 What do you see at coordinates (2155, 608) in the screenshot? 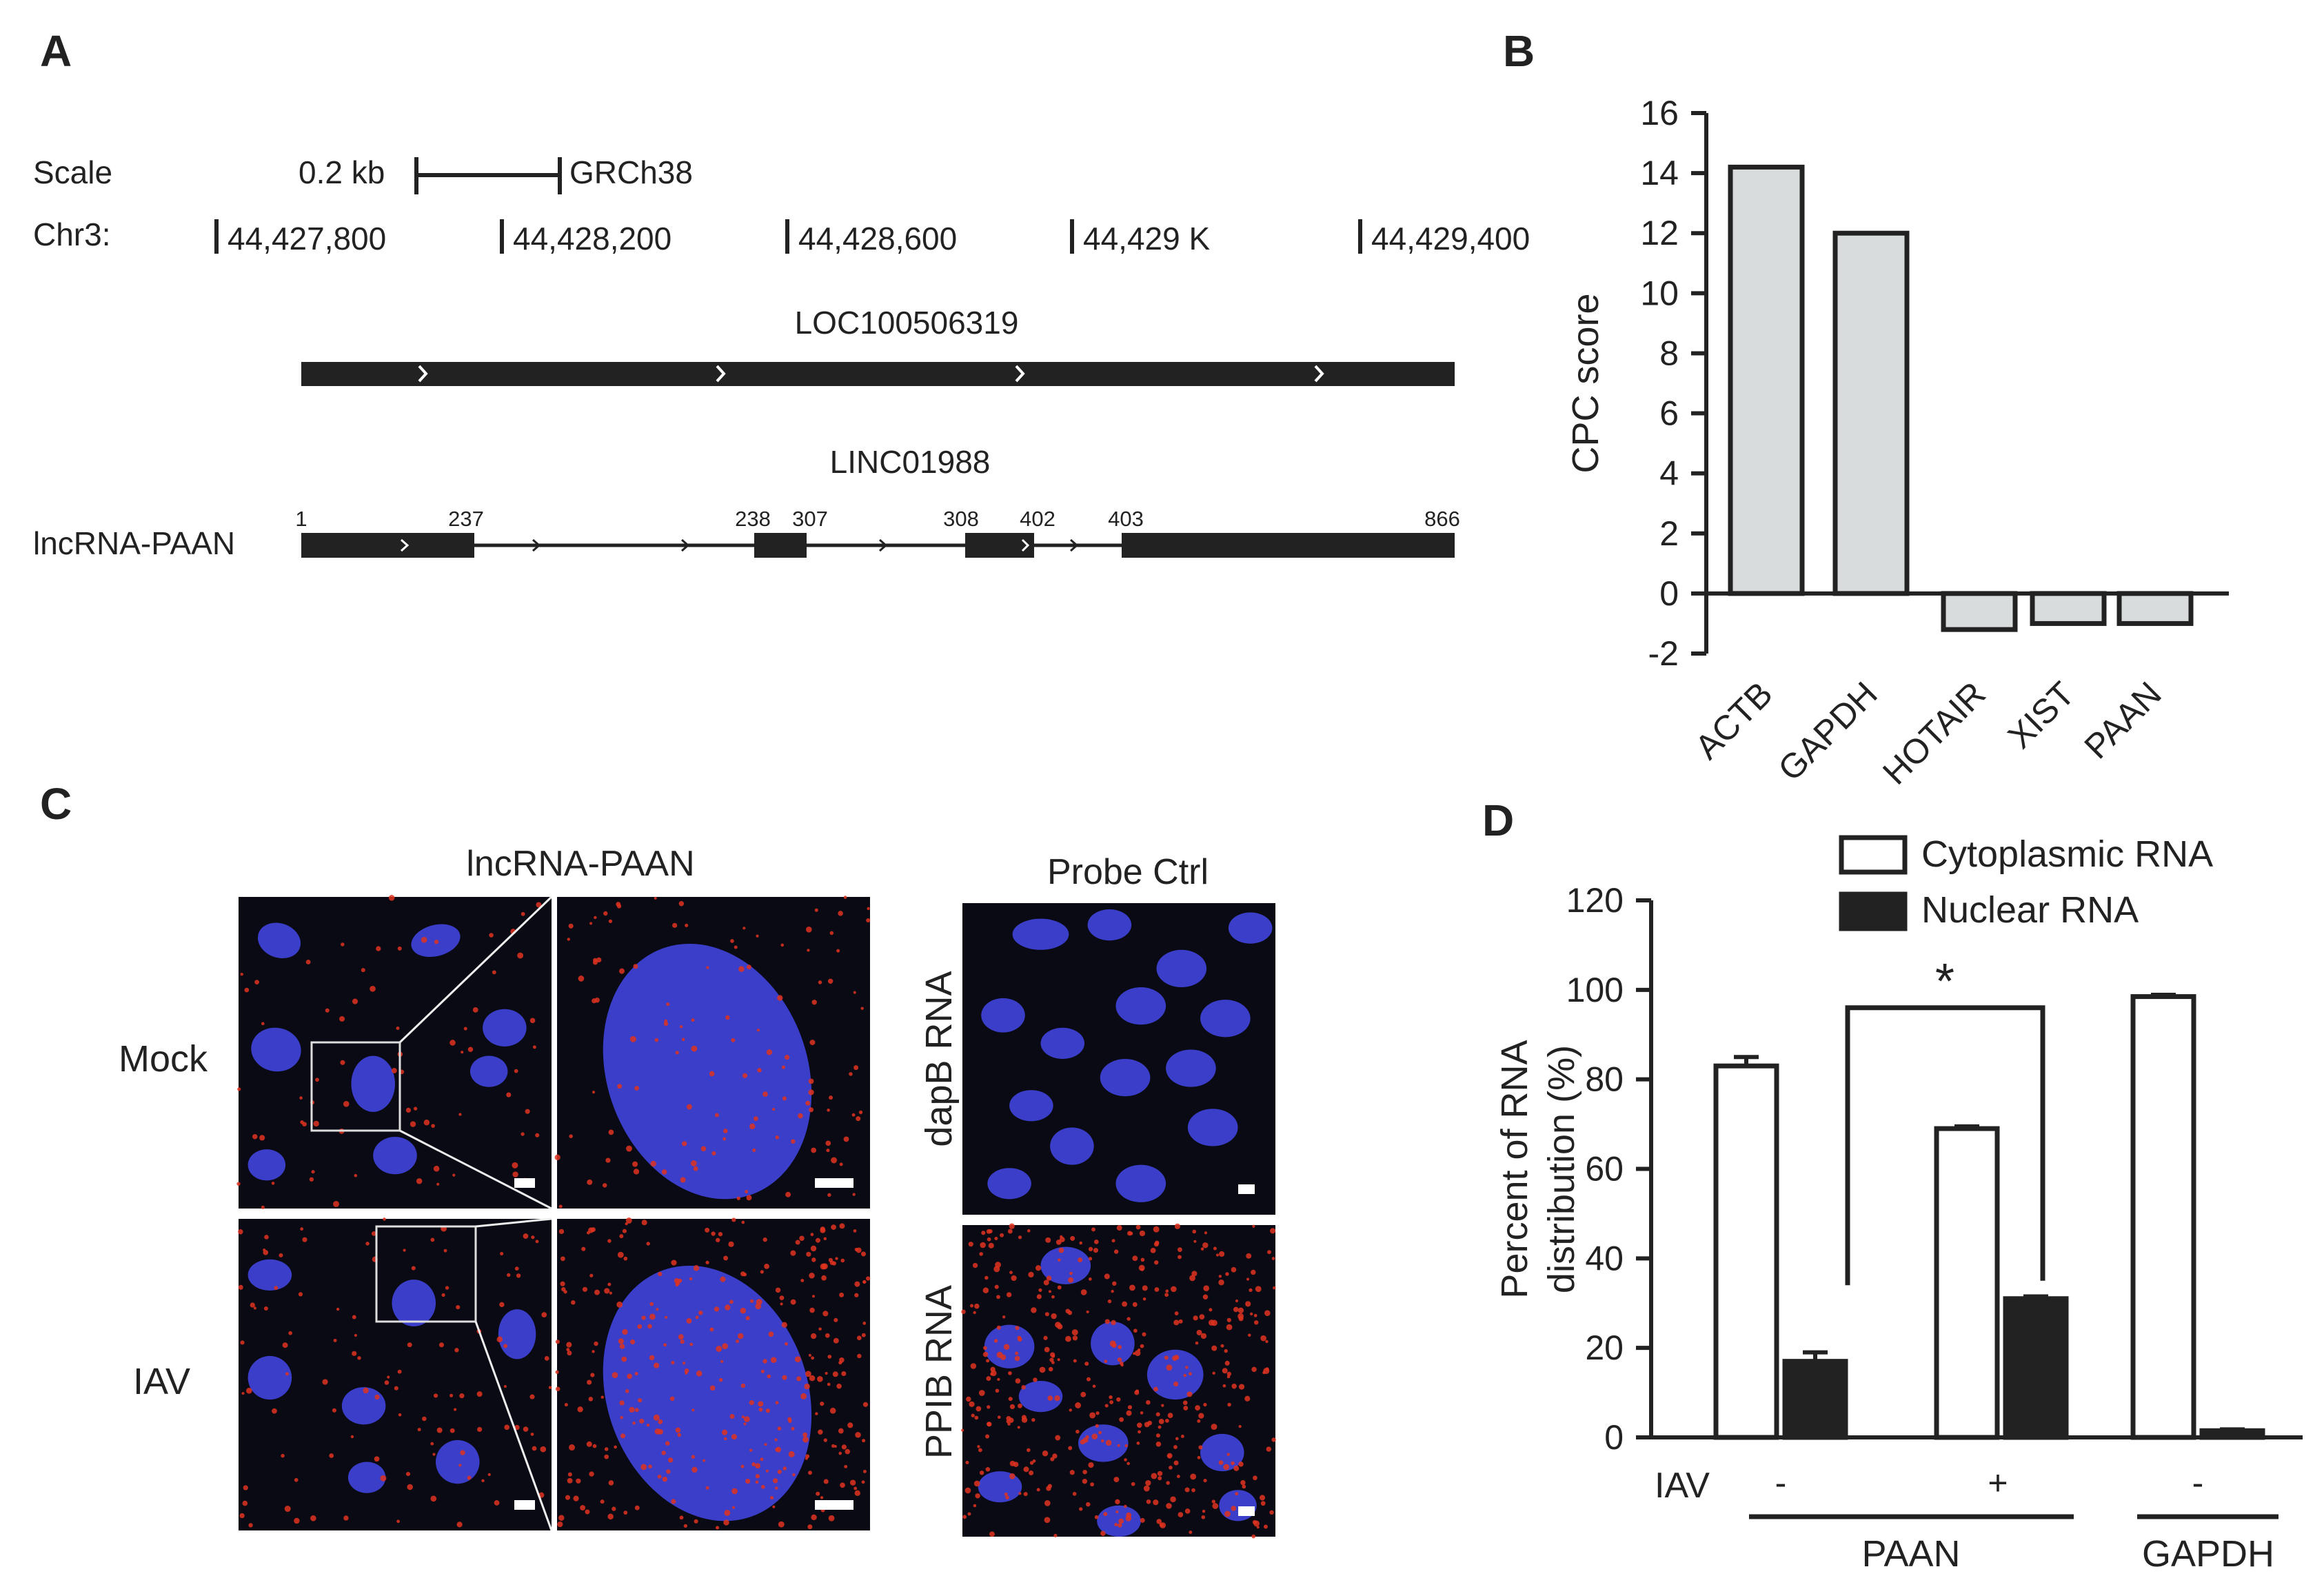
I see `bar` at bounding box center [2155, 608].